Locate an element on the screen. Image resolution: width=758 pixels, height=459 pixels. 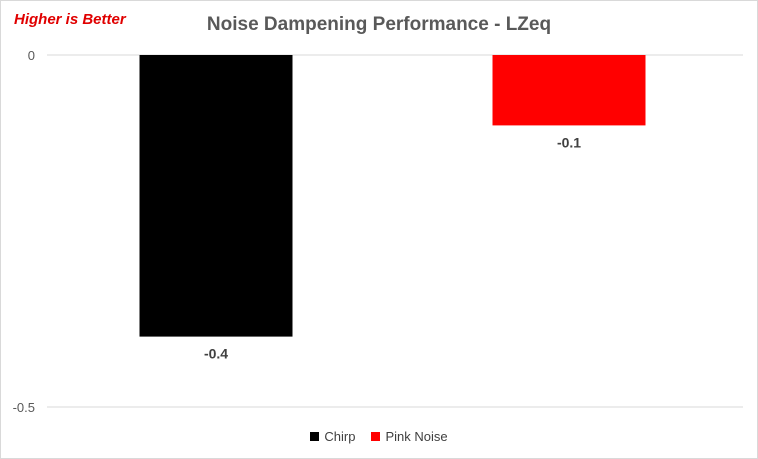
higher-is-better-note: Higher is Better is located at coordinates (70, 19).